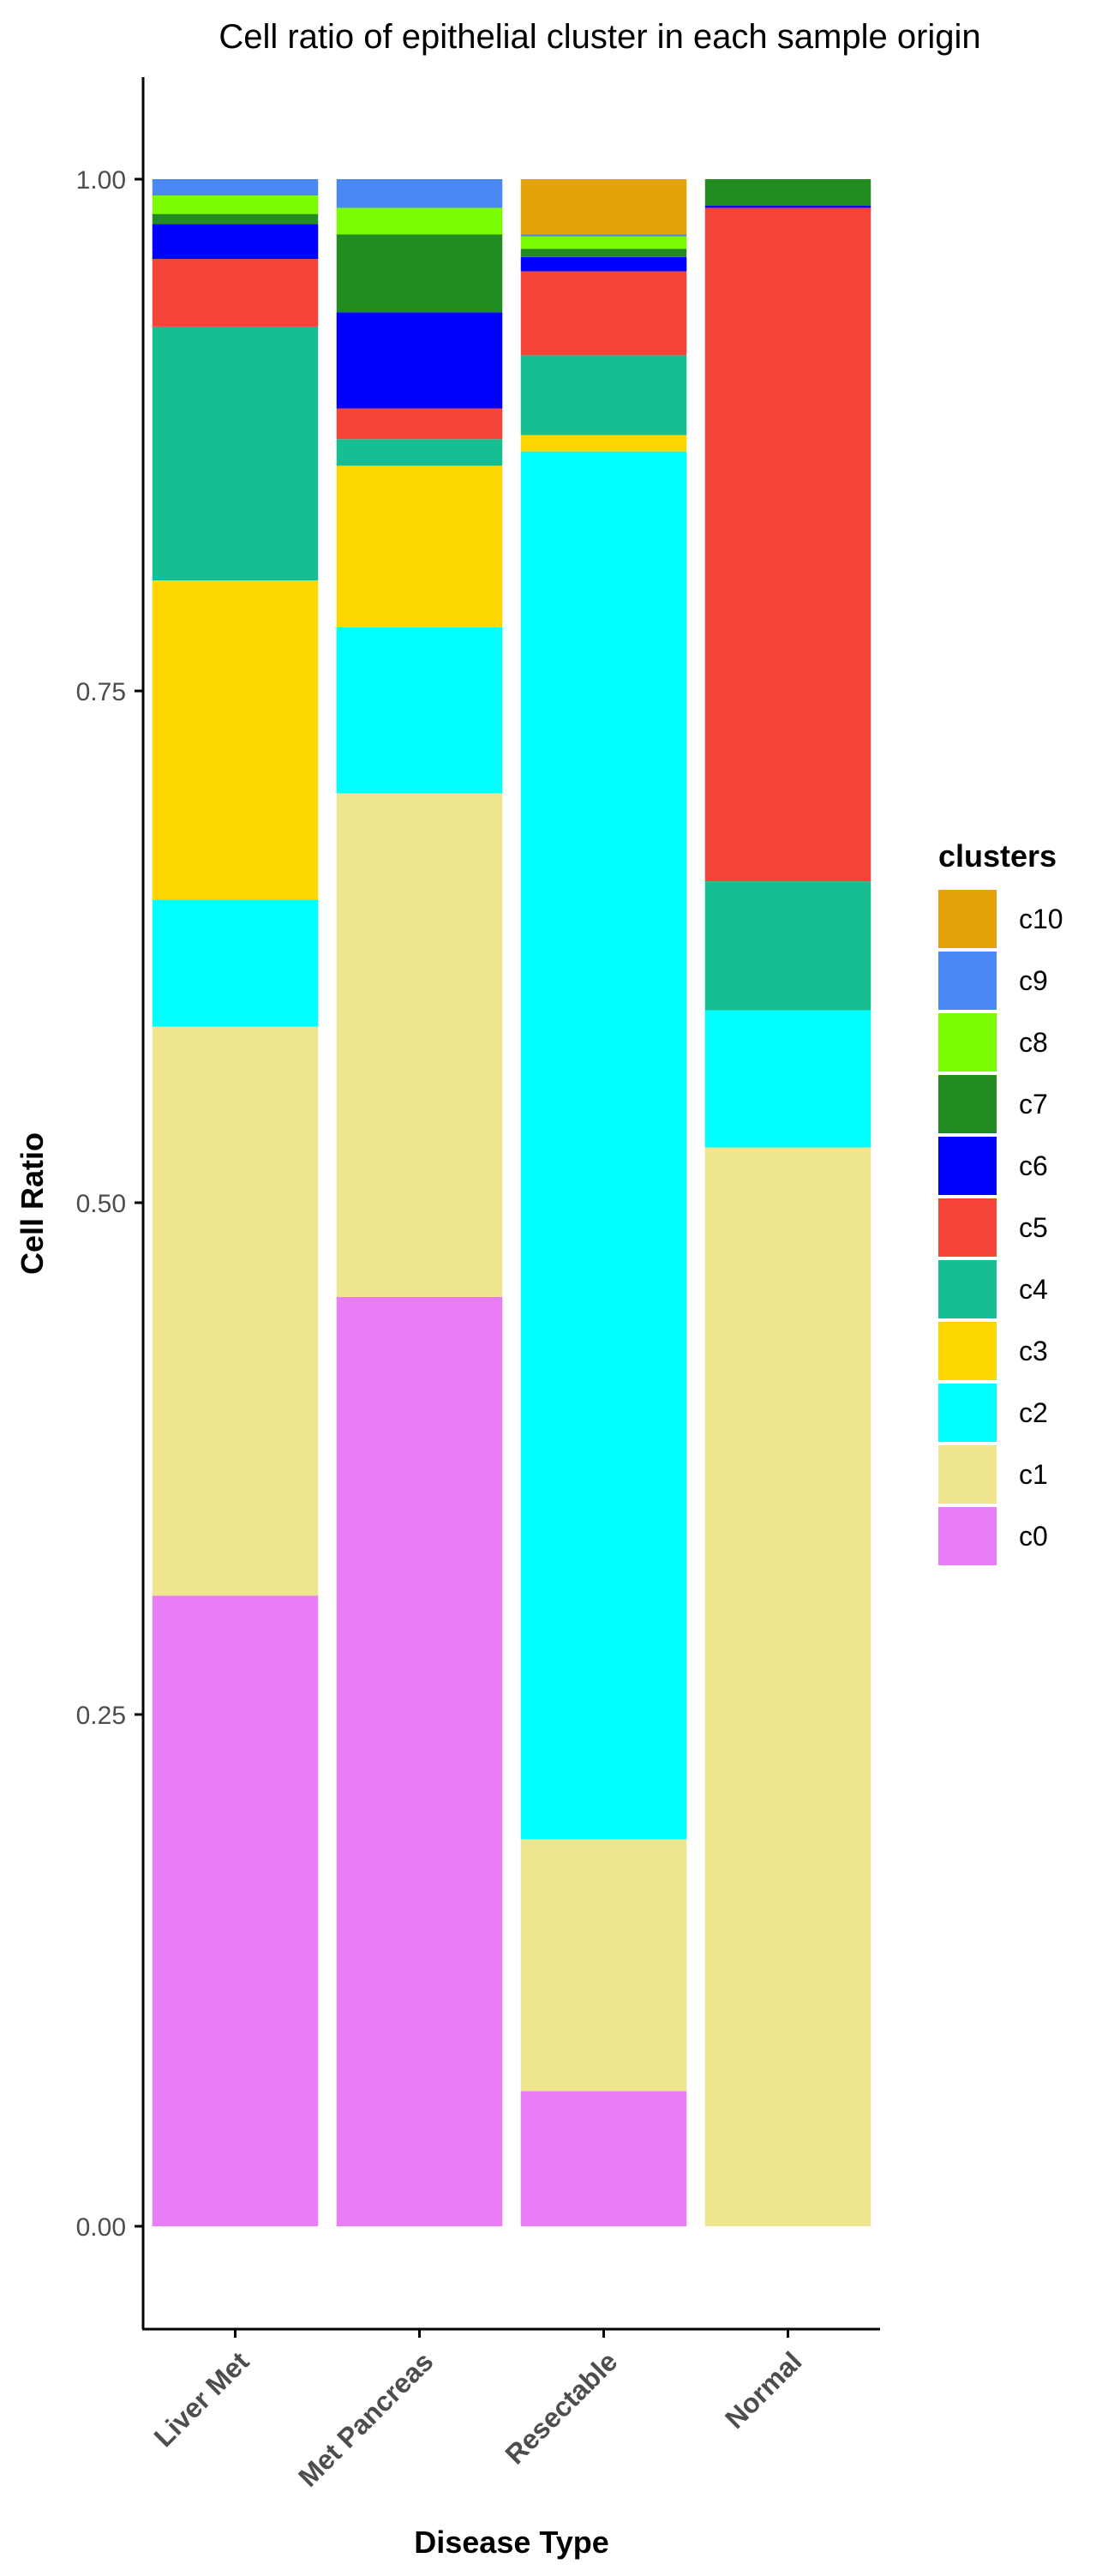  Describe the element at coordinates (101, 180) in the screenshot. I see `y-tick-label: 1.00` at that location.